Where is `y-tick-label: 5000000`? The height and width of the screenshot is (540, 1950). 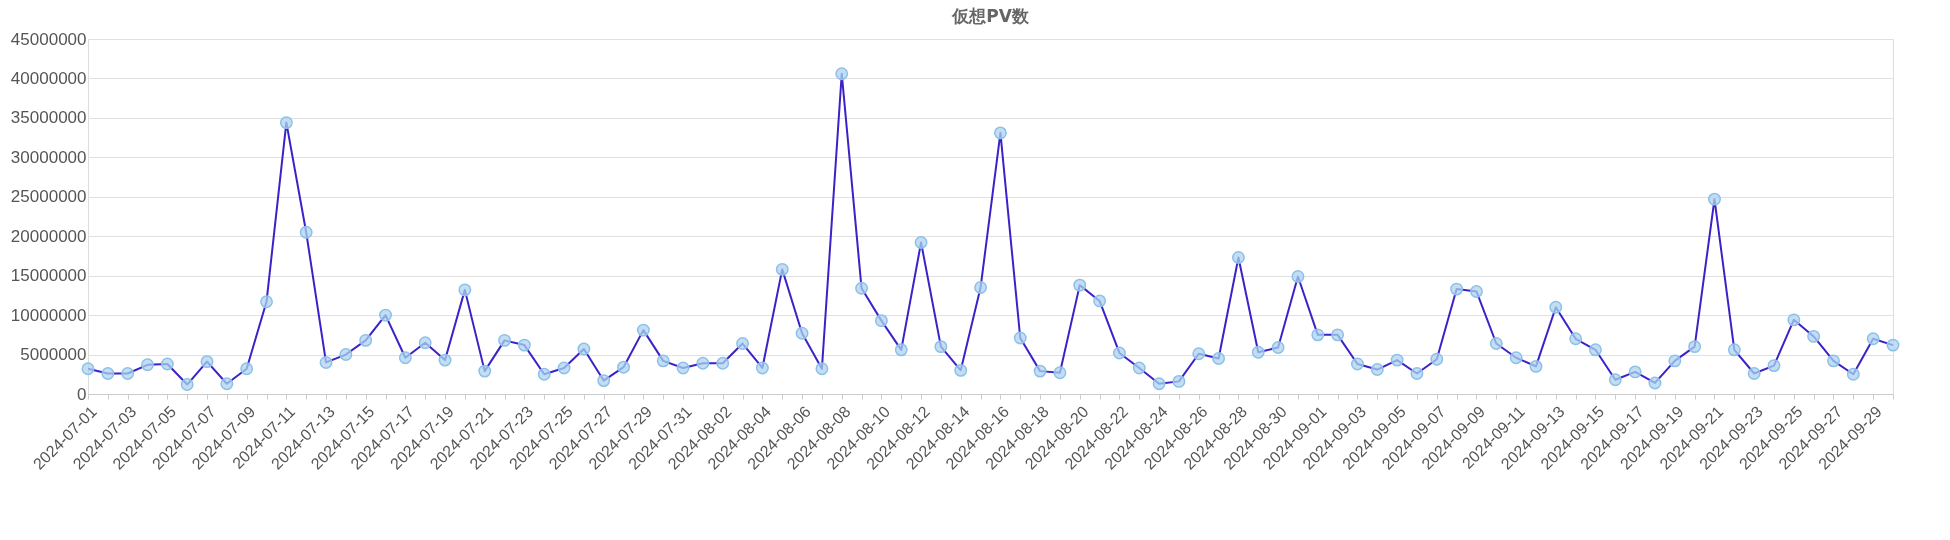
y-tick-label: 5000000 is located at coordinates (53, 355).